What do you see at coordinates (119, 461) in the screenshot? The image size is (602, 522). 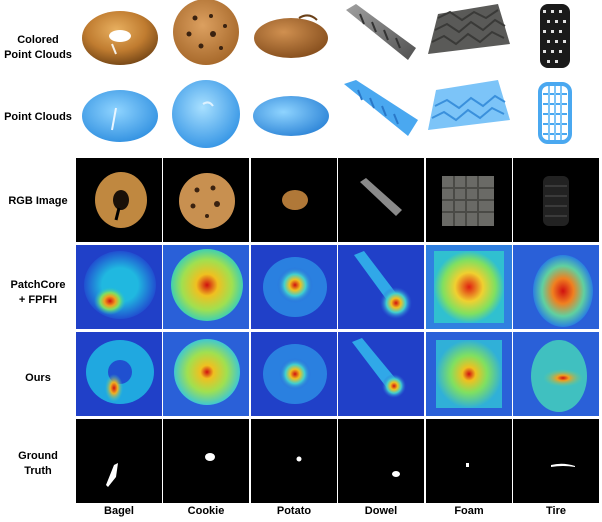 I see `ground-truth-bagel` at bounding box center [119, 461].